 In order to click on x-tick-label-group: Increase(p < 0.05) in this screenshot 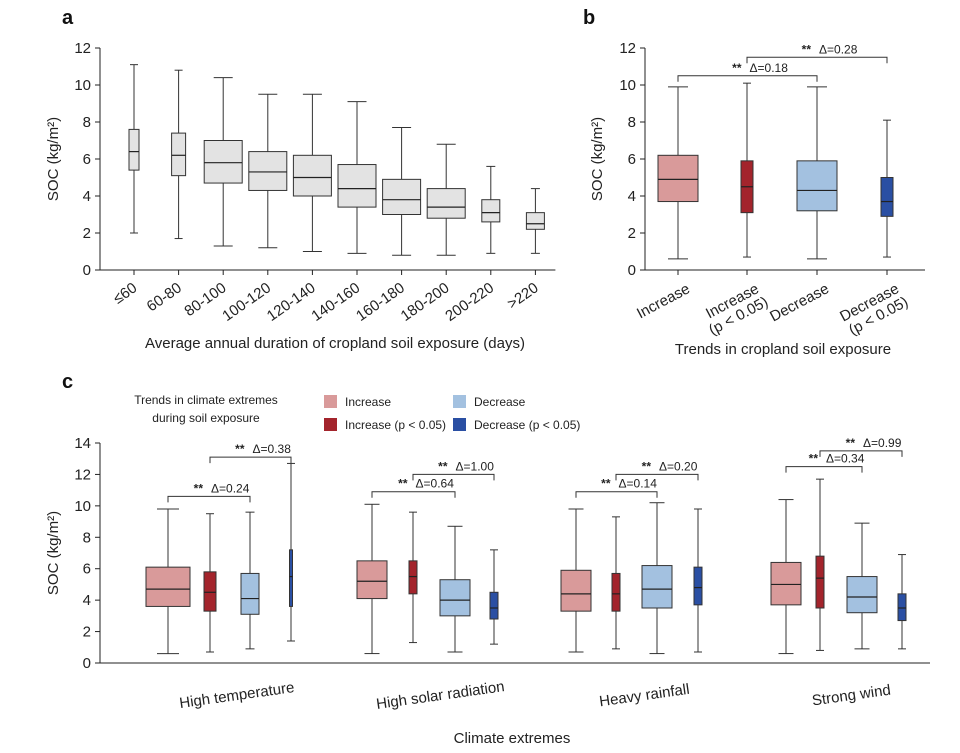, I will do `click(737, 309)`.